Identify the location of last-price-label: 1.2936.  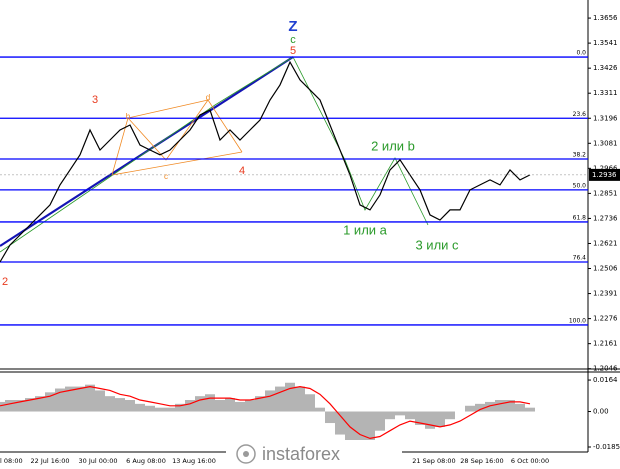
(604, 175).